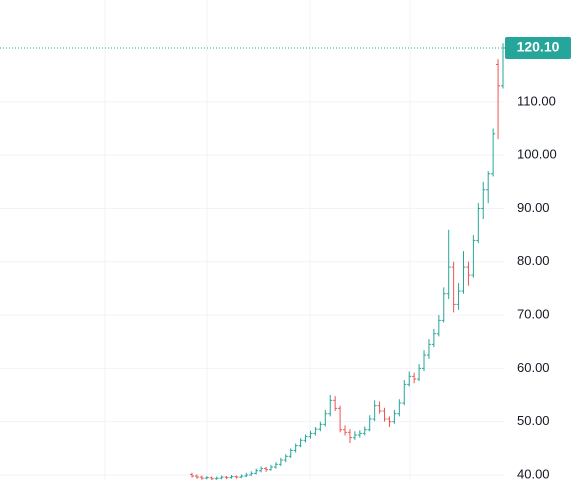  I want to click on y-tick-label: 40.00, so click(533, 473).